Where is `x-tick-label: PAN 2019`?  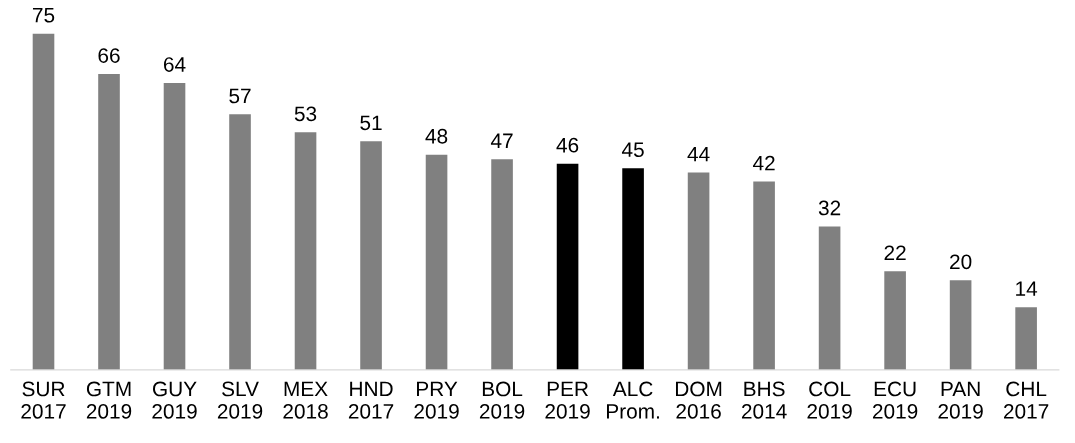
x-tick-label: PAN 2019 is located at coordinates (960, 400).